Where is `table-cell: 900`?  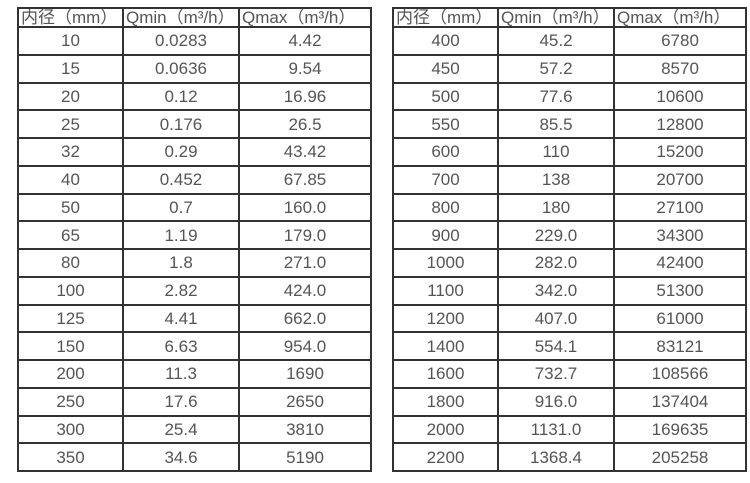 table-cell: 900 is located at coordinates (445, 235).